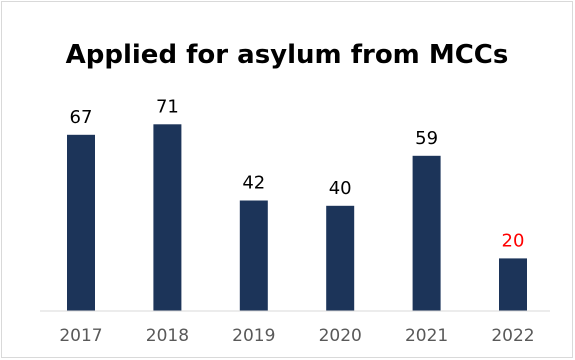 Image resolution: width=575 pixels, height=360 pixels. What do you see at coordinates (167, 106) in the screenshot?
I see `data-label-2018: 71` at bounding box center [167, 106].